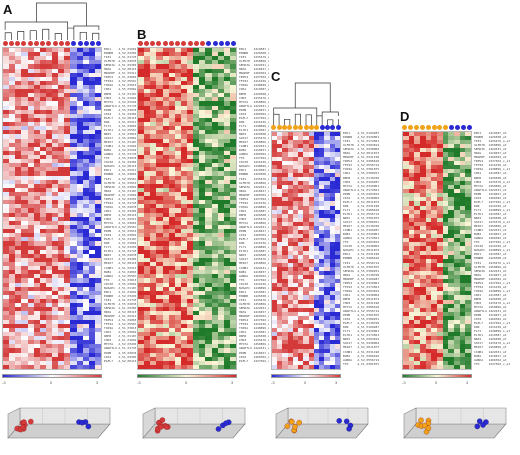  What do you see at coordinates (120, 267) in the screenshot?
I see `gene-label: CCNB1 A_51_P231190` at bounding box center [120, 267].